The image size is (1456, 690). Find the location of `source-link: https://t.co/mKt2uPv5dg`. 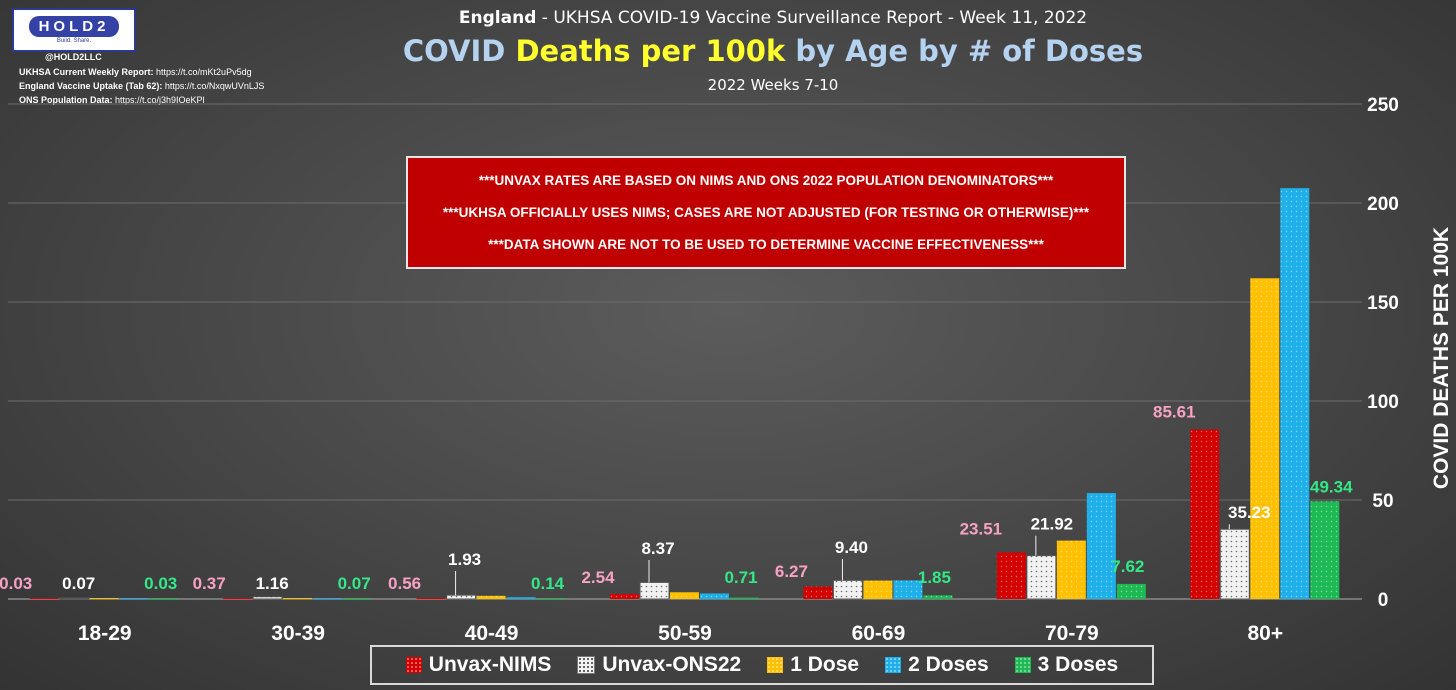

source-link: https://t.co/mKt2uPv5dg is located at coordinates (202, 72).